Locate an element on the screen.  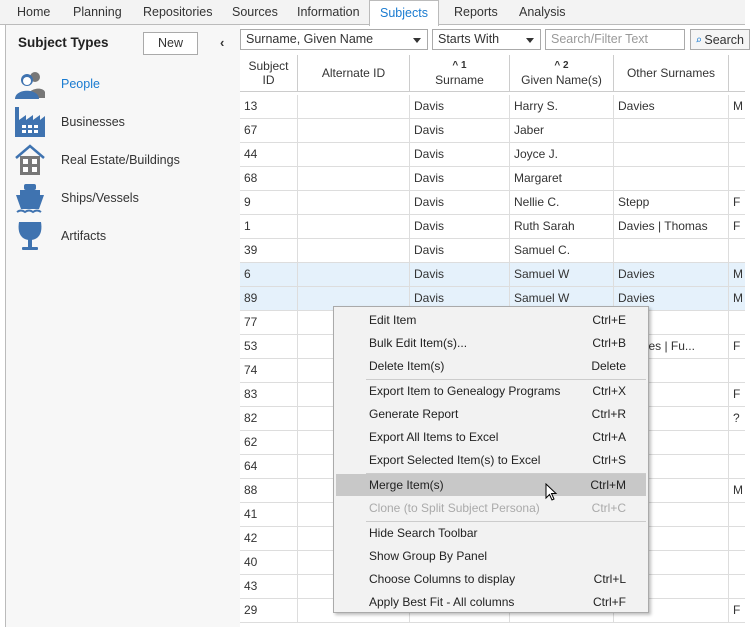
sidebar-item-businesses: Businesses is located at coordinates (69, 122).